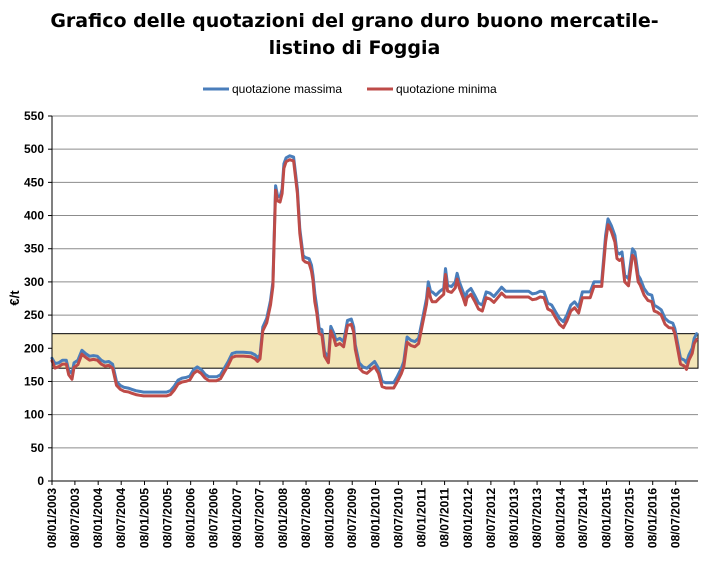 The height and width of the screenshot is (562, 709). Describe the element at coordinates (376, 518) in the screenshot. I see `x-tick-label: 08/01/2010` at that location.